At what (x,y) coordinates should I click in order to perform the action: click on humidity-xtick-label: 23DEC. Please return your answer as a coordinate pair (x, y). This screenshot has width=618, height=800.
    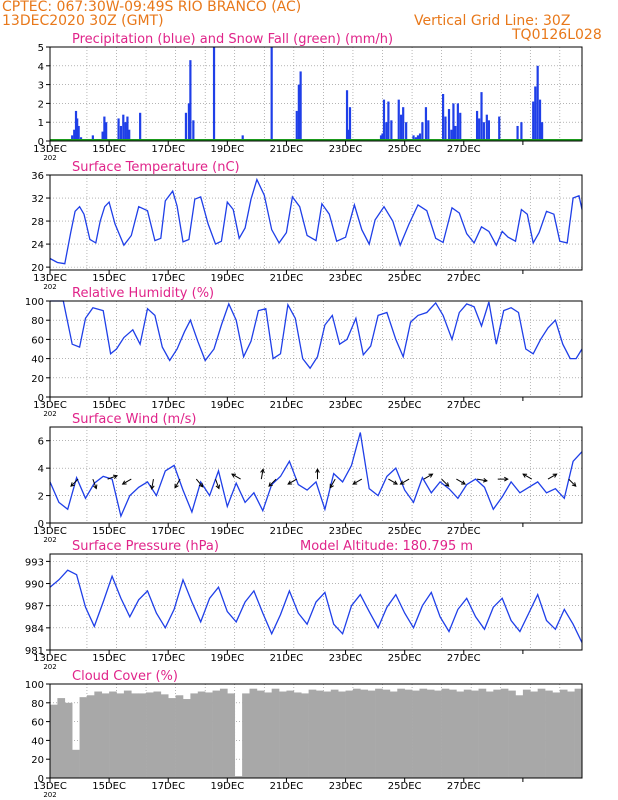
    Looking at the image, I should click on (346, 405).